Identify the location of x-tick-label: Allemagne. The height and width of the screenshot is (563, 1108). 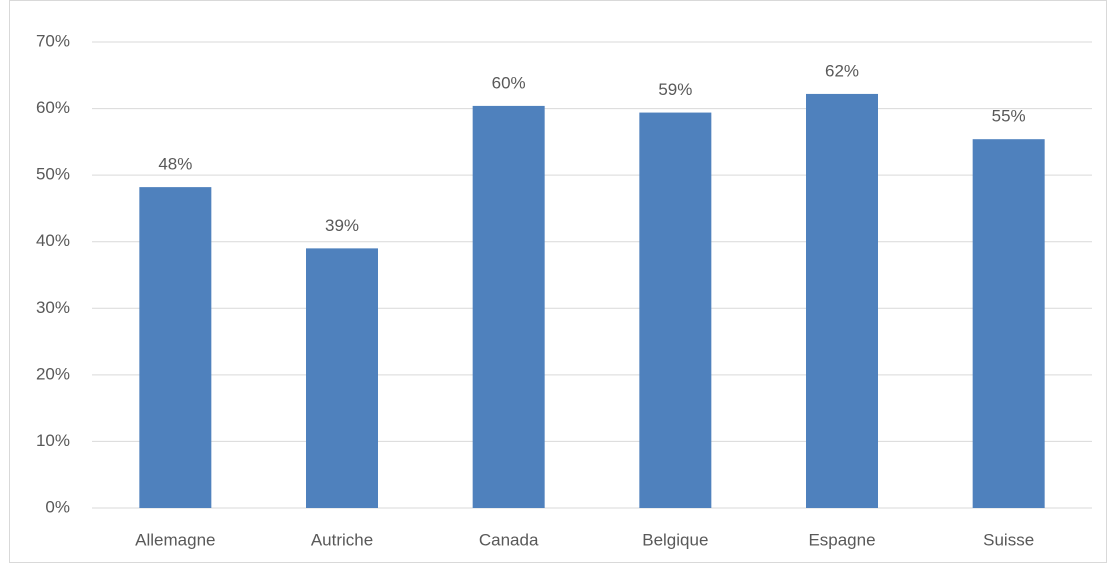
(175, 539).